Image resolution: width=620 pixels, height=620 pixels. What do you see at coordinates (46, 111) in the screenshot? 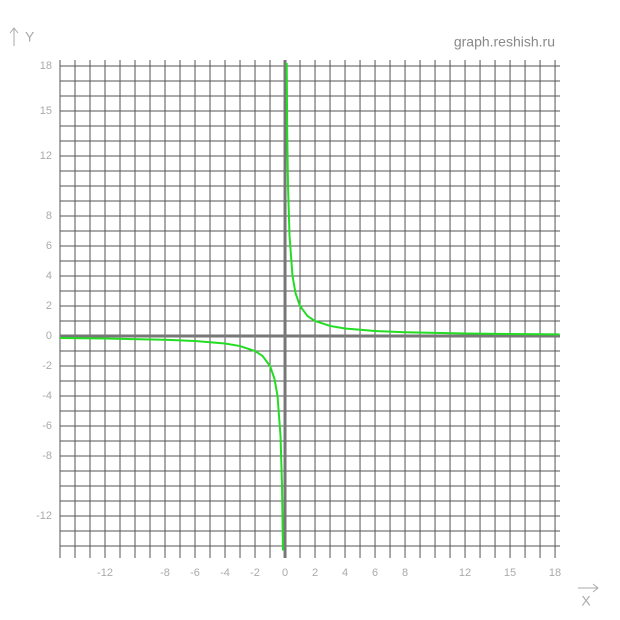
I see `y-tick-label: 15` at bounding box center [46, 111].